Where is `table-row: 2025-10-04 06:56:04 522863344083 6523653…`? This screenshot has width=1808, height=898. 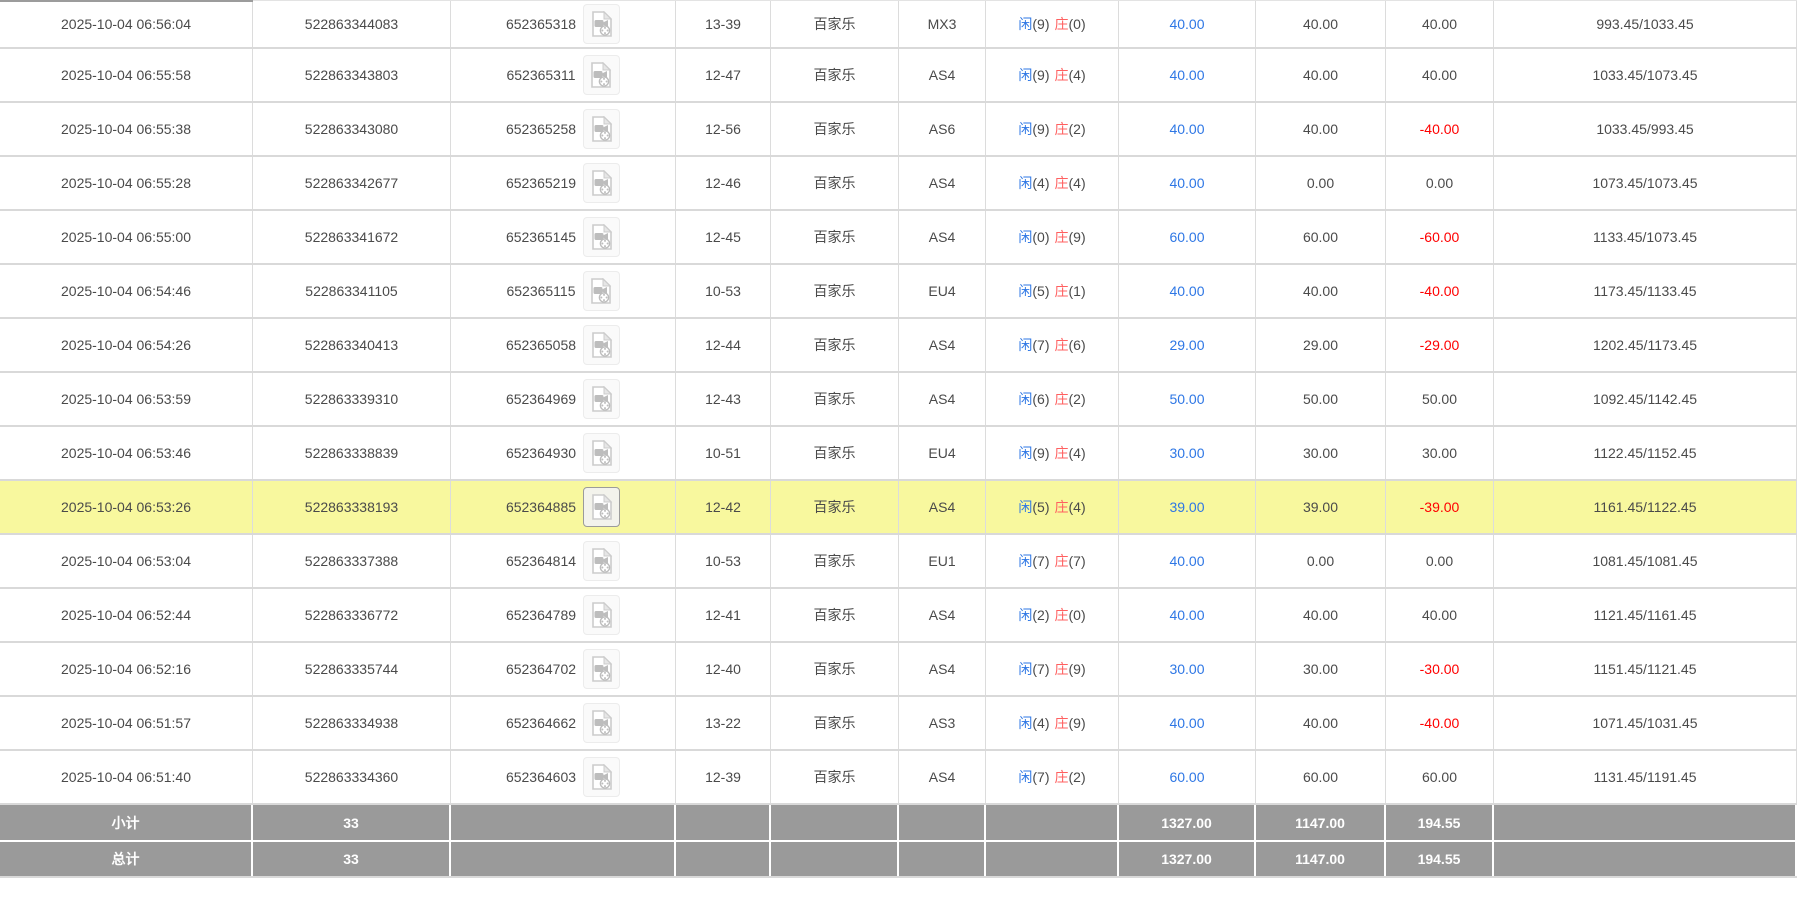
table-row: 2025-10-04 06:56:04 522863344083 6523653… is located at coordinates (898, 24).